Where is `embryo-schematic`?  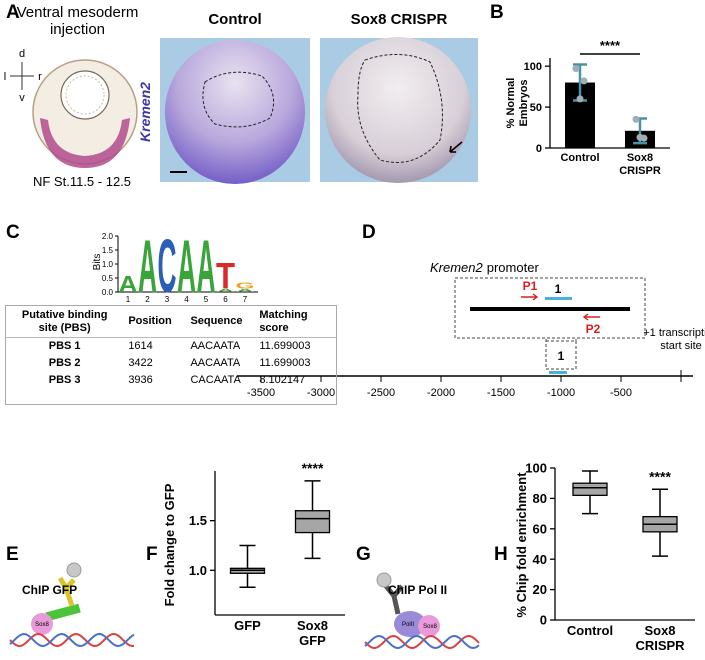 embryo-schematic is located at coordinates (74, 113).